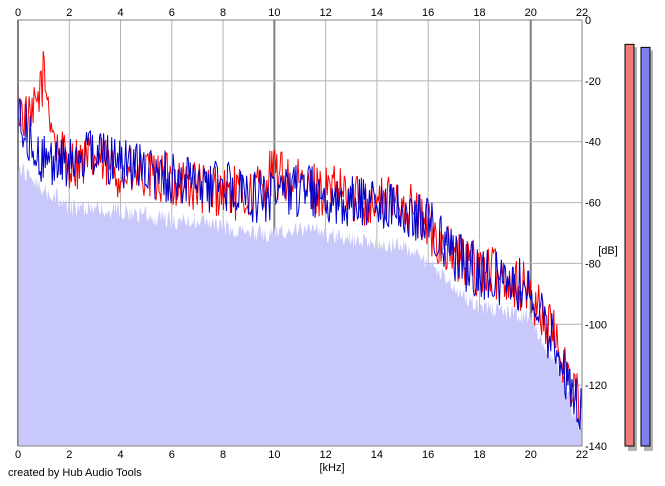 The image size is (665, 486). What do you see at coordinates (531, 13) in the screenshot?
I see `x-tick-top-10: 20` at bounding box center [531, 13].